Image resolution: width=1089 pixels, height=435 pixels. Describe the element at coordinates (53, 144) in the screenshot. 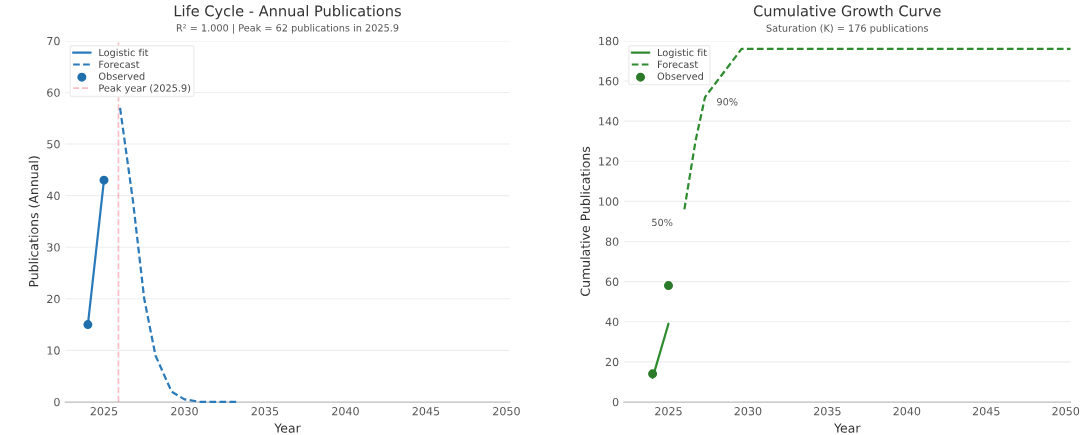

I see `y-tick-label: 50` at that location.